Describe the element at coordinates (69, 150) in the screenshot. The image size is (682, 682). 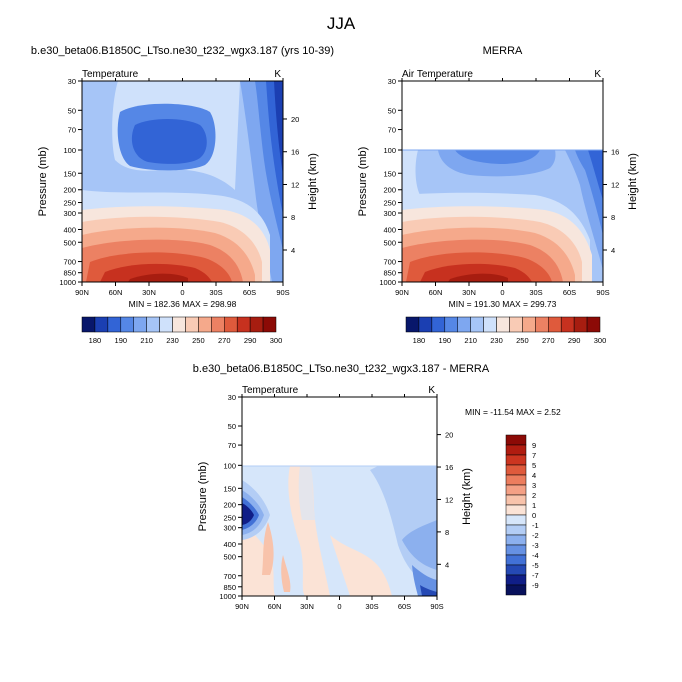
I see `pressure-tick-label: 100` at that location.